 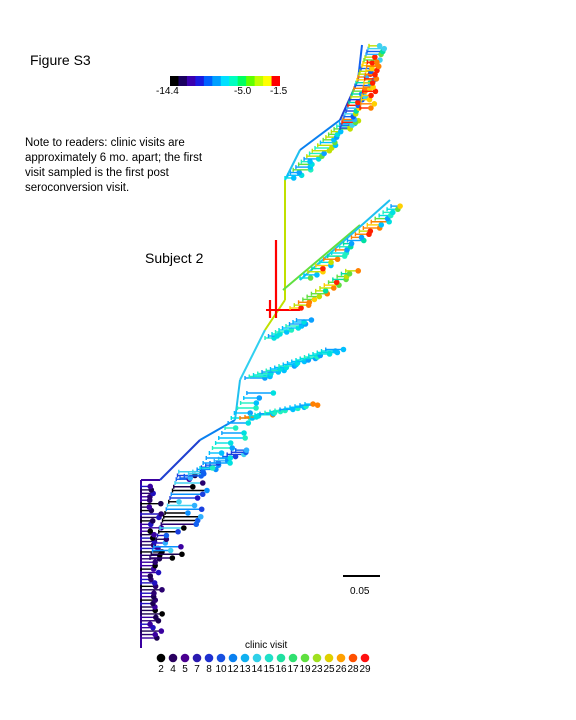 I want to click on colorbar-max-label: -1.5, so click(x=279, y=91).